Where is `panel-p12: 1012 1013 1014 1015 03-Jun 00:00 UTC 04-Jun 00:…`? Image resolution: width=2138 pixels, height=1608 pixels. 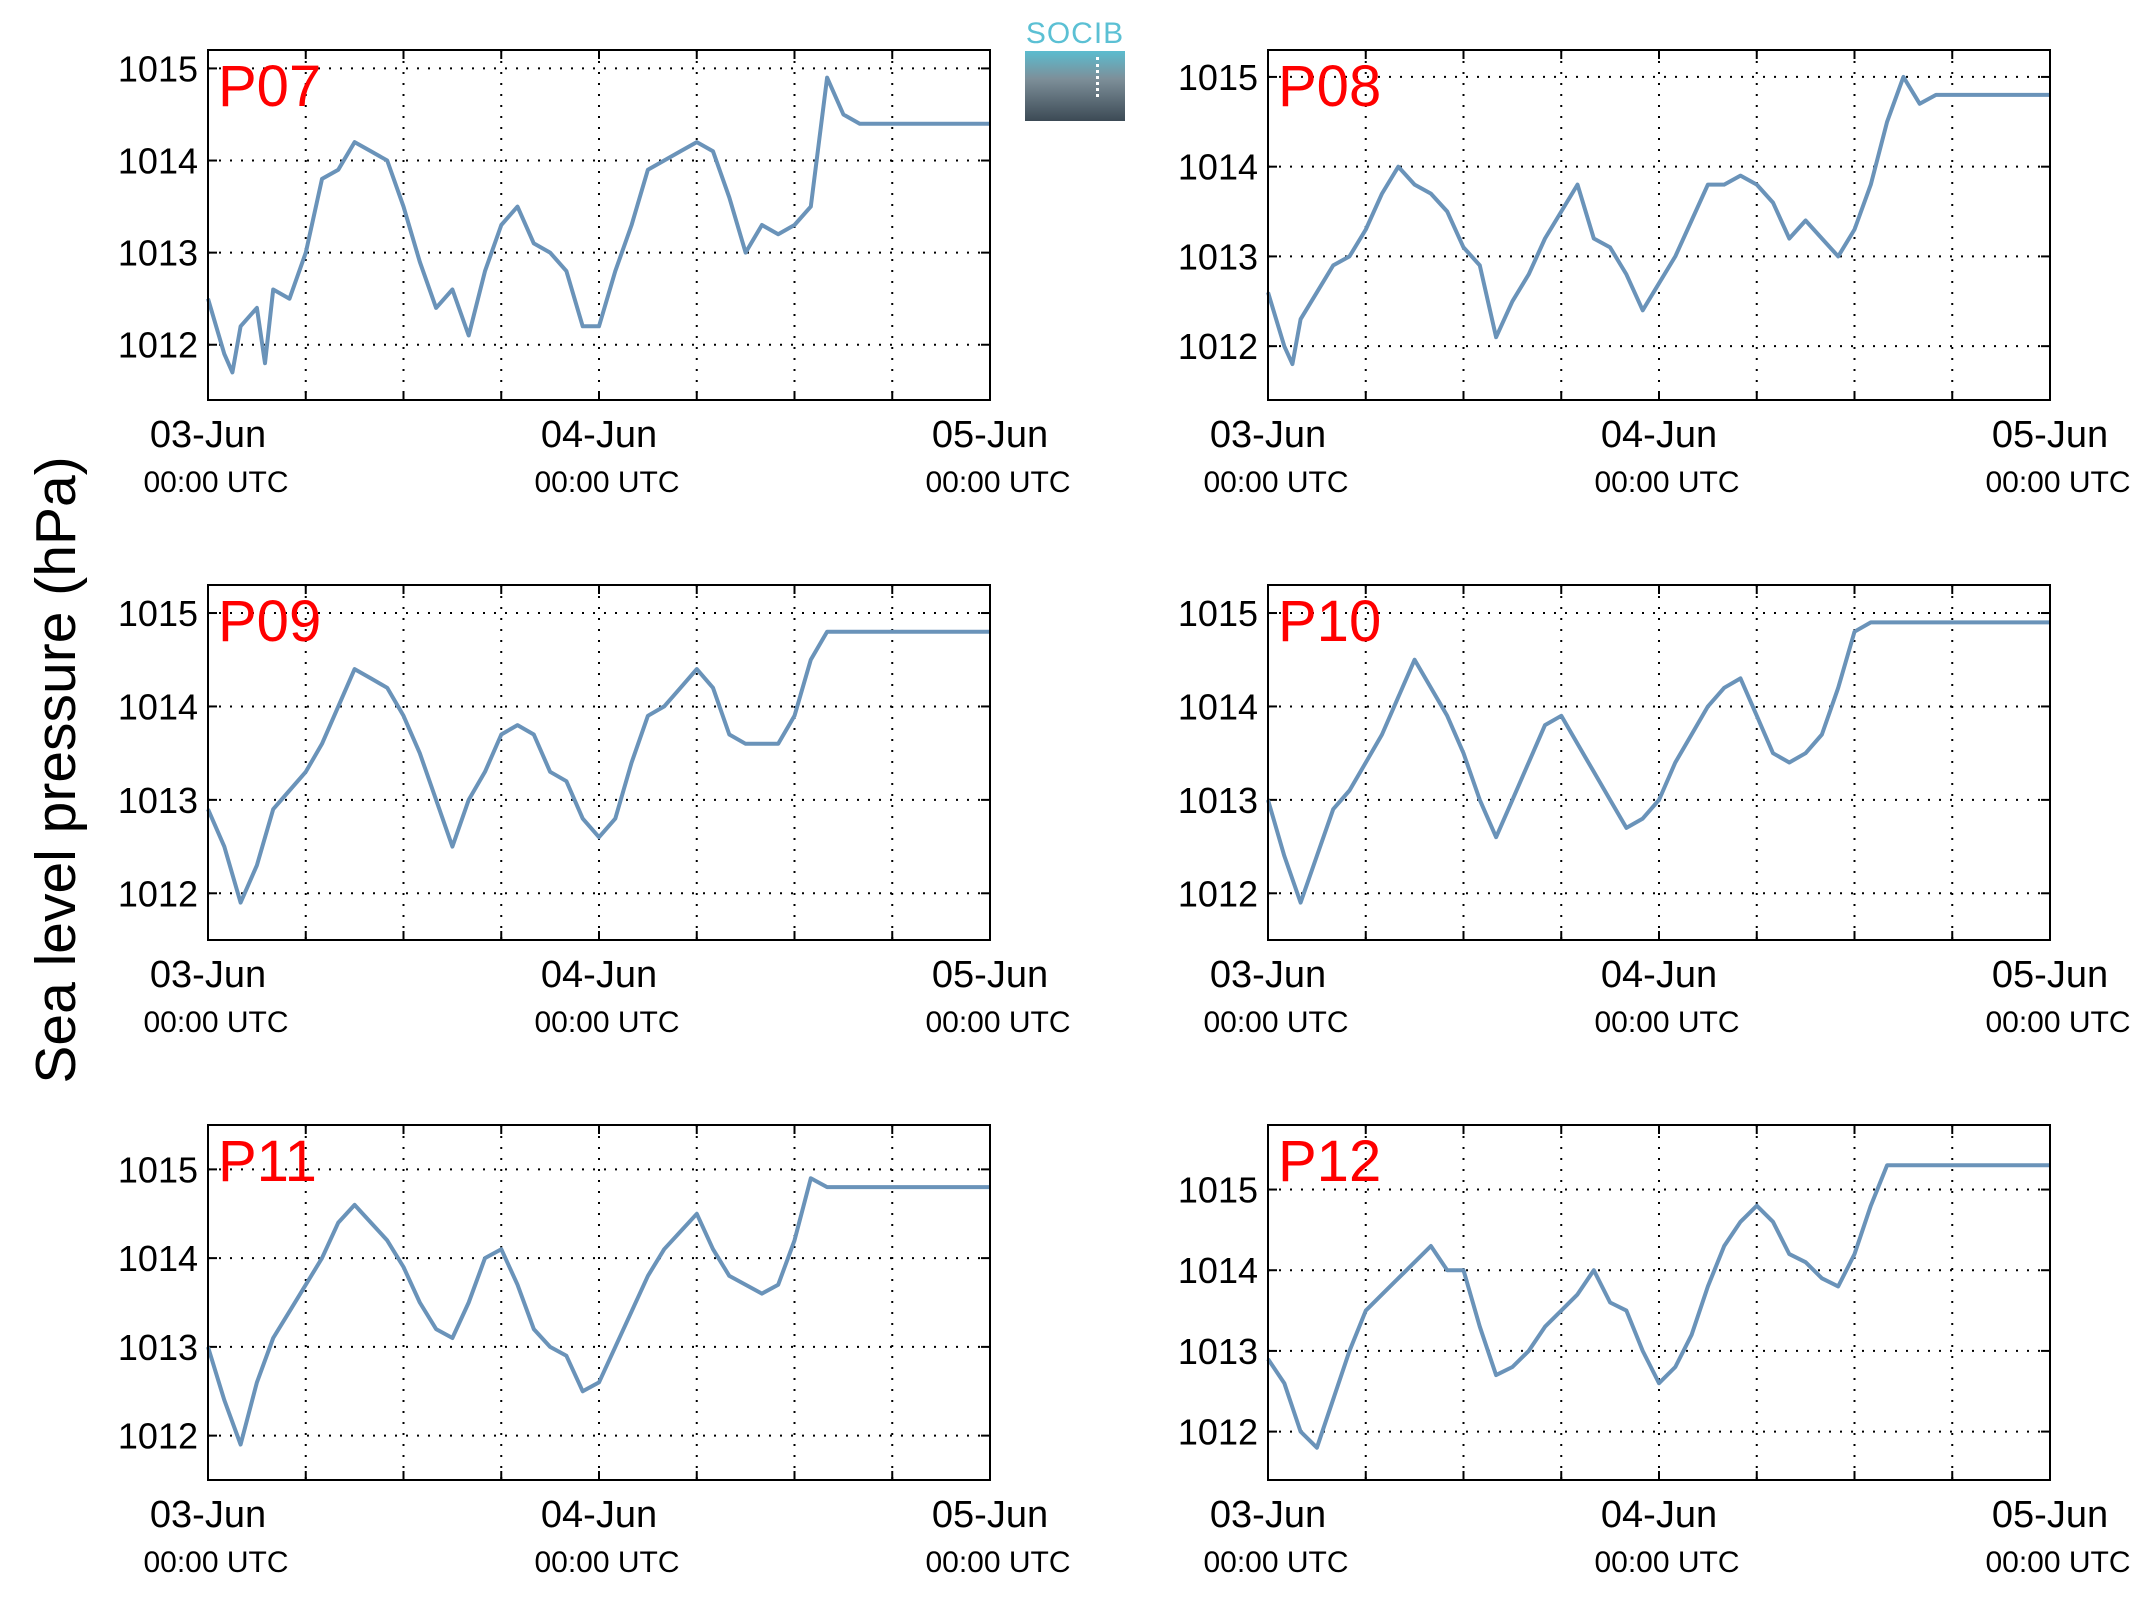
panel-p12: 1012 1013 1014 1015 03-Jun 00:00 UTC 04-Jun 00:… is located at coordinates (1654, 1351).